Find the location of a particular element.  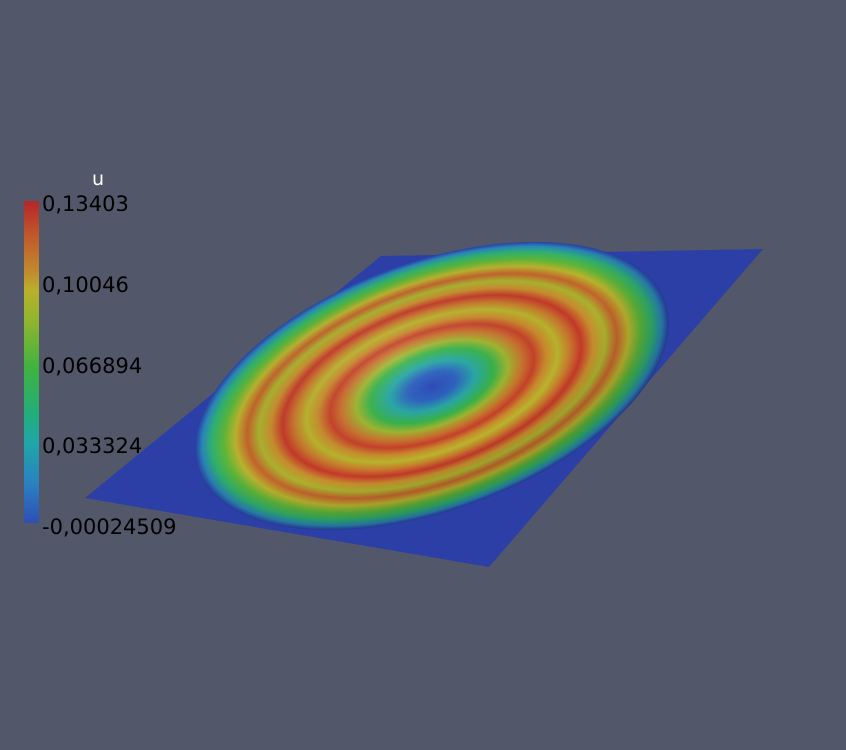

colorbar-tick-3: 0,066894 is located at coordinates (92, 366).